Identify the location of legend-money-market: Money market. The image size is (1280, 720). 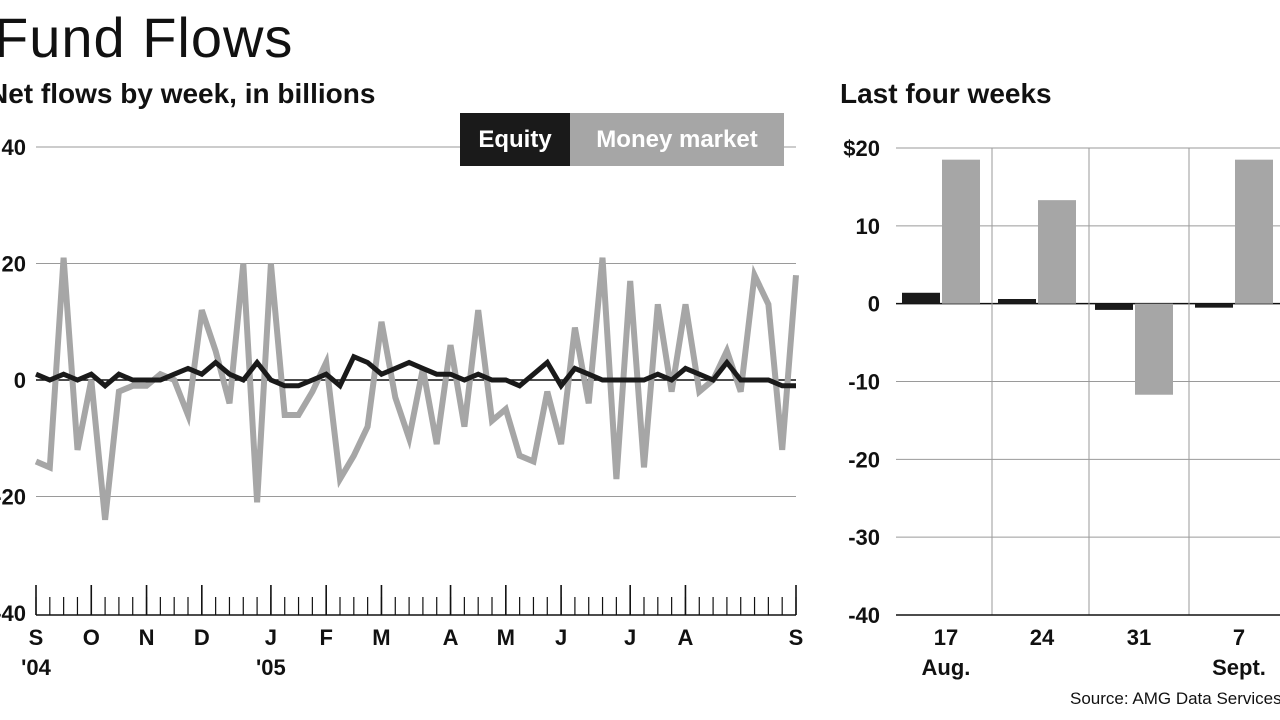
(677, 139).